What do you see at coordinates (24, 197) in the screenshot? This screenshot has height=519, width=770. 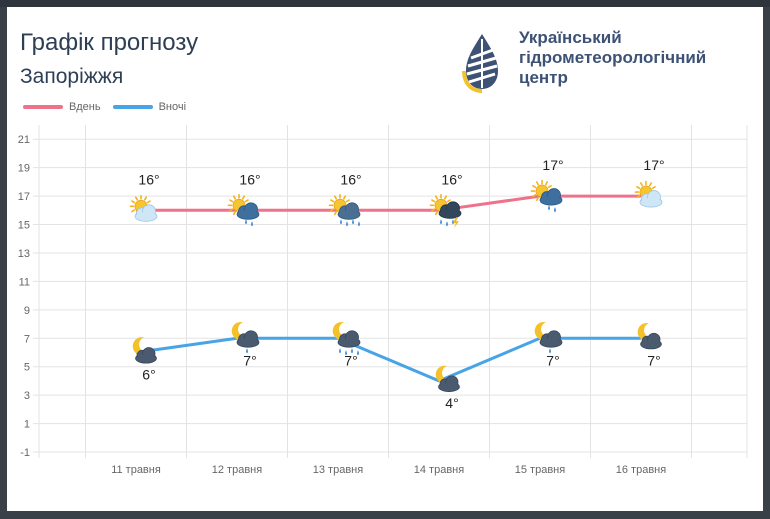 I see `y-tick-label: 17` at bounding box center [24, 197].